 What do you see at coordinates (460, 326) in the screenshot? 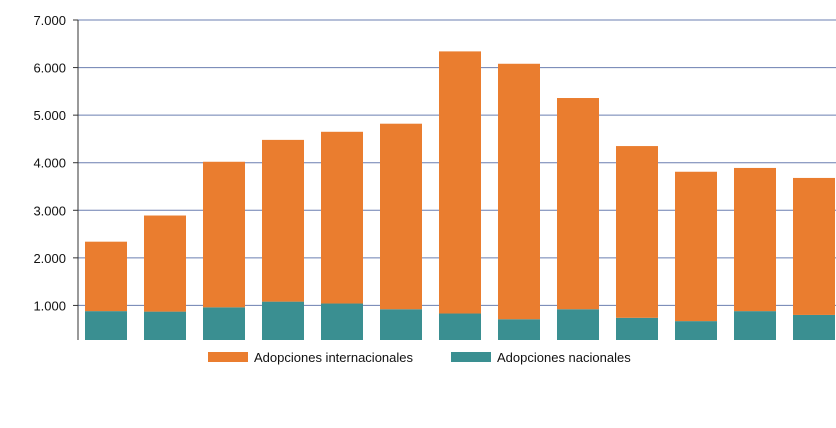
I see `bar-nacionales-2004` at bounding box center [460, 326].